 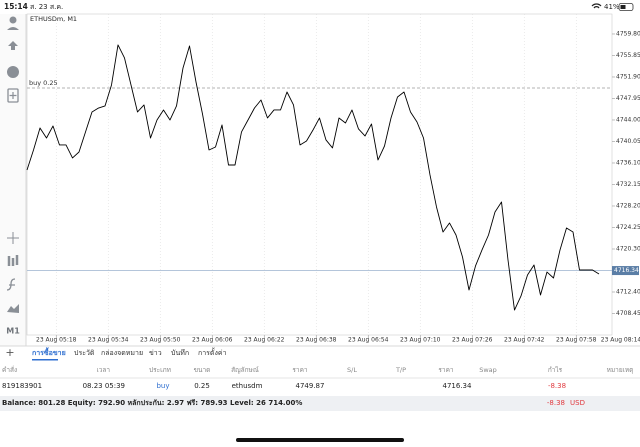 What do you see at coordinates (247, 386) in the screenshot?
I see `table-cell: ethusdm` at bounding box center [247, 386].